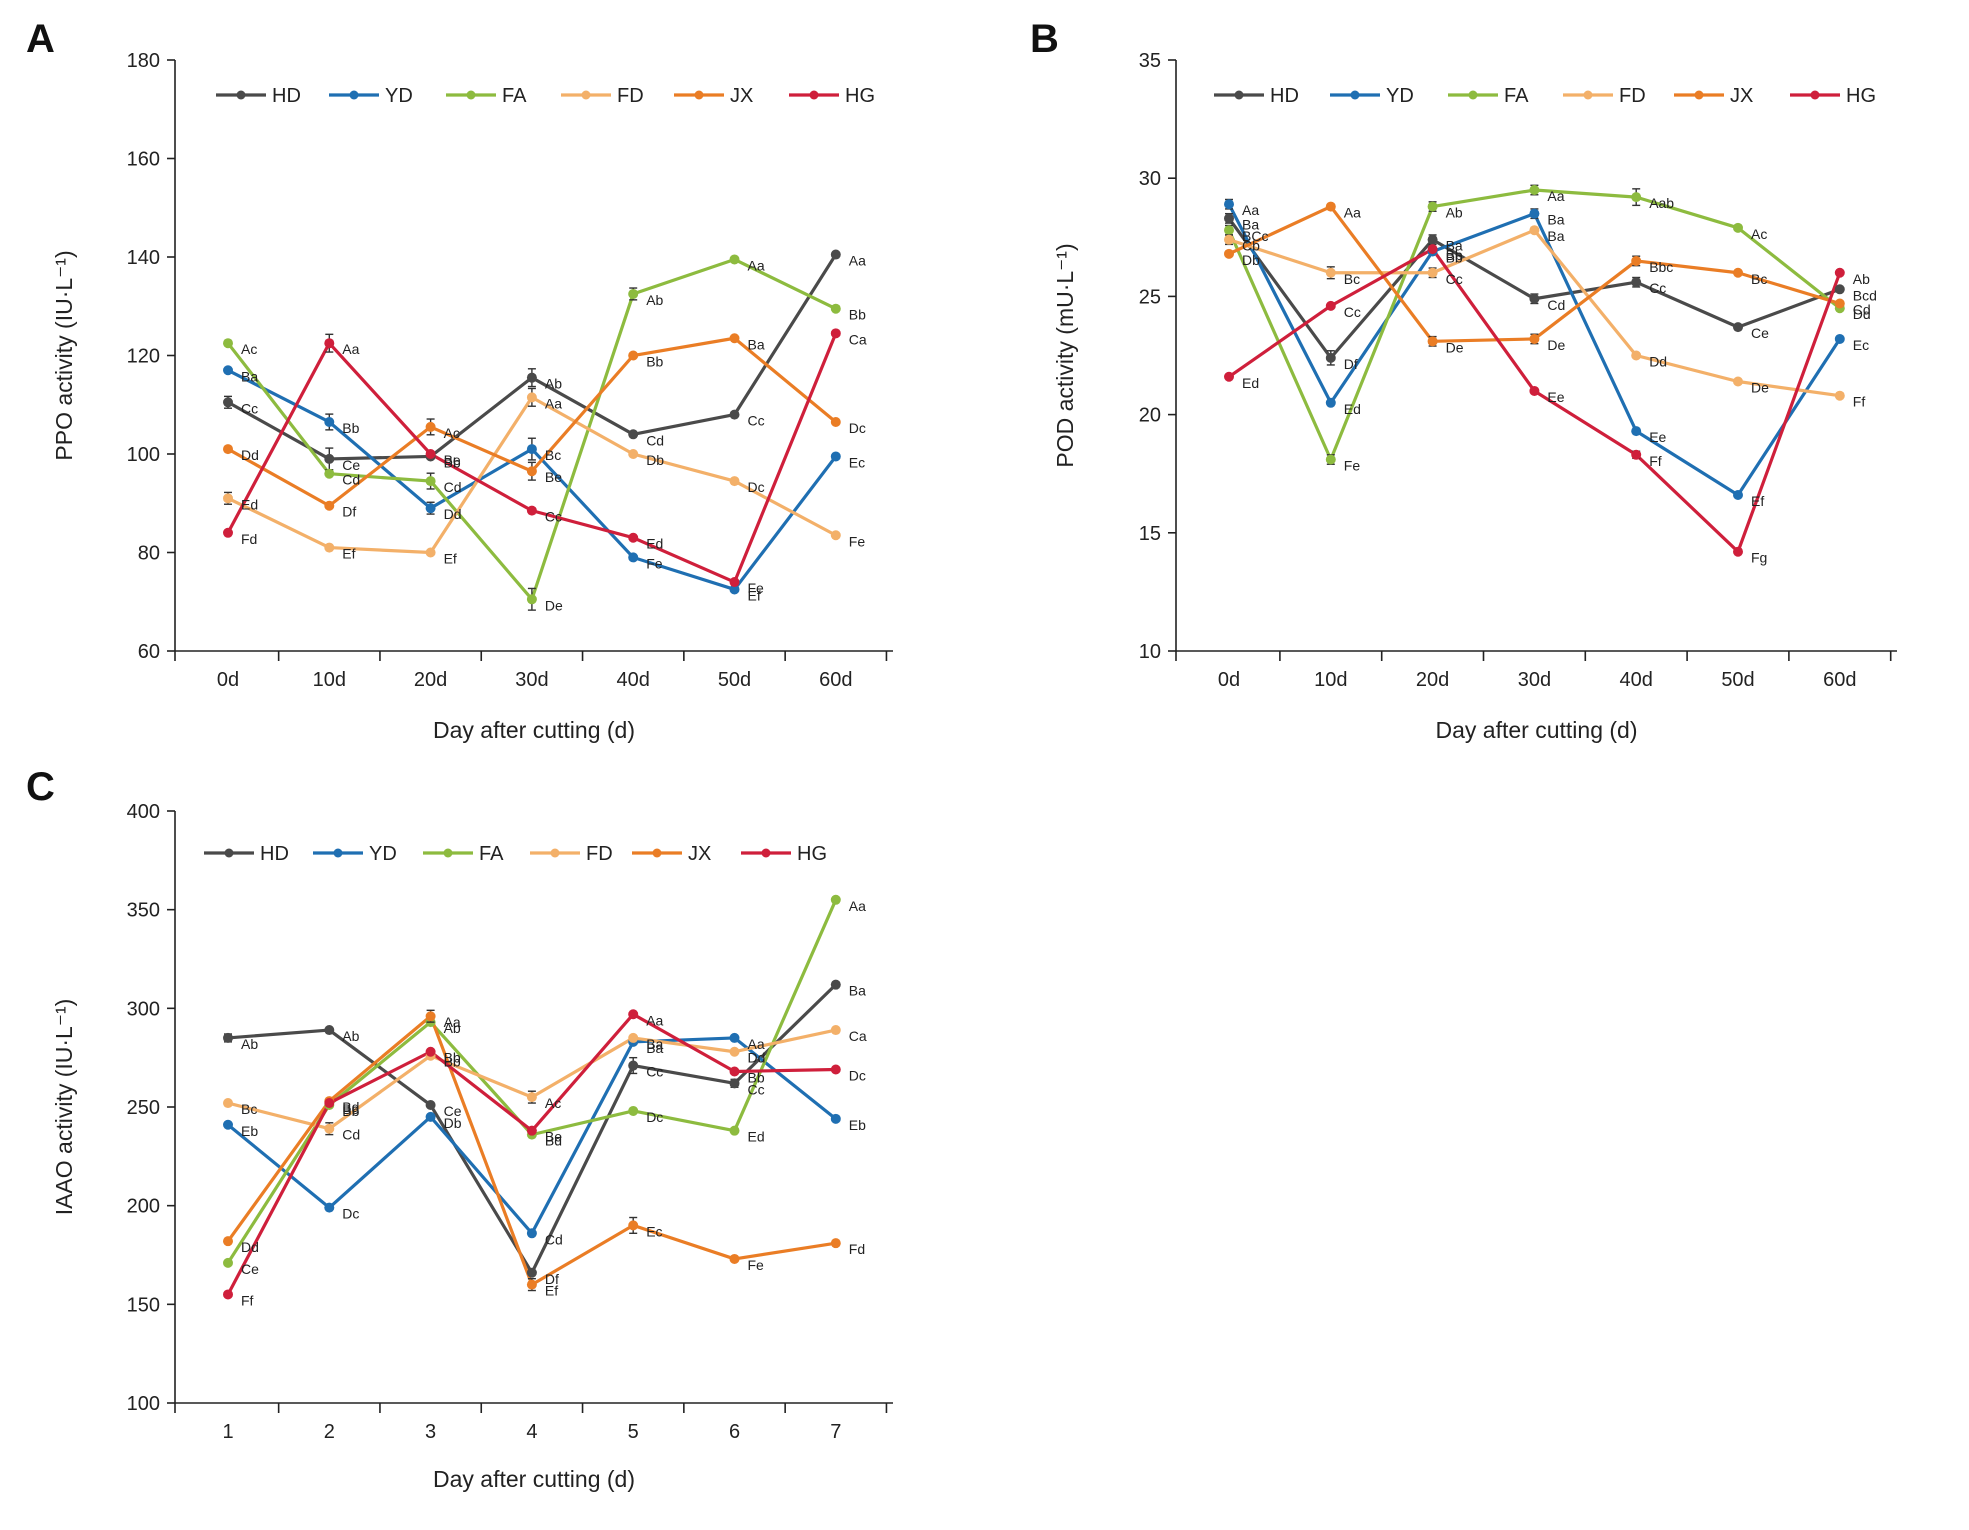  I want to click on x-tick-label: 6, so click(734, 1432).